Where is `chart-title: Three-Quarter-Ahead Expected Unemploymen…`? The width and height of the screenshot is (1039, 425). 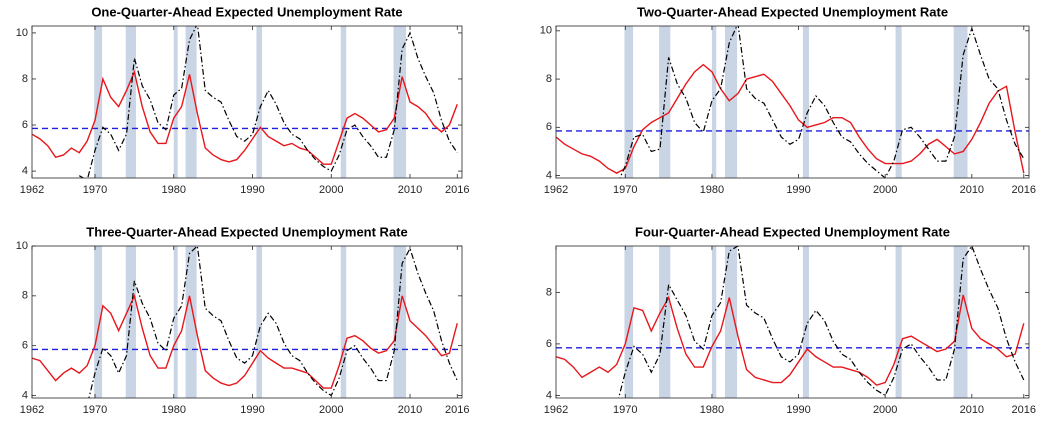
chart-title: Three-Quarter-Ahead Expected Unemploymen… is located at coordinates (246, 231).